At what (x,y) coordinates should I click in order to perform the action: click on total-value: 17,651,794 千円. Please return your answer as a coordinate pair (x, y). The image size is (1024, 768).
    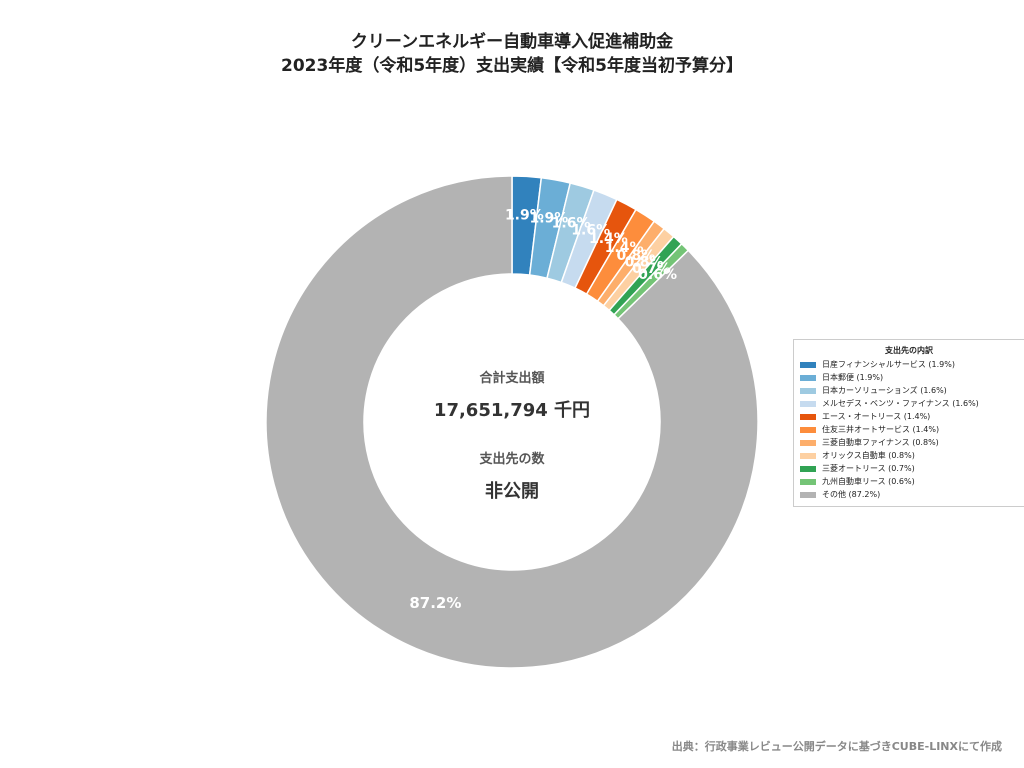
    Looking at the image, I should click on (512, 410).